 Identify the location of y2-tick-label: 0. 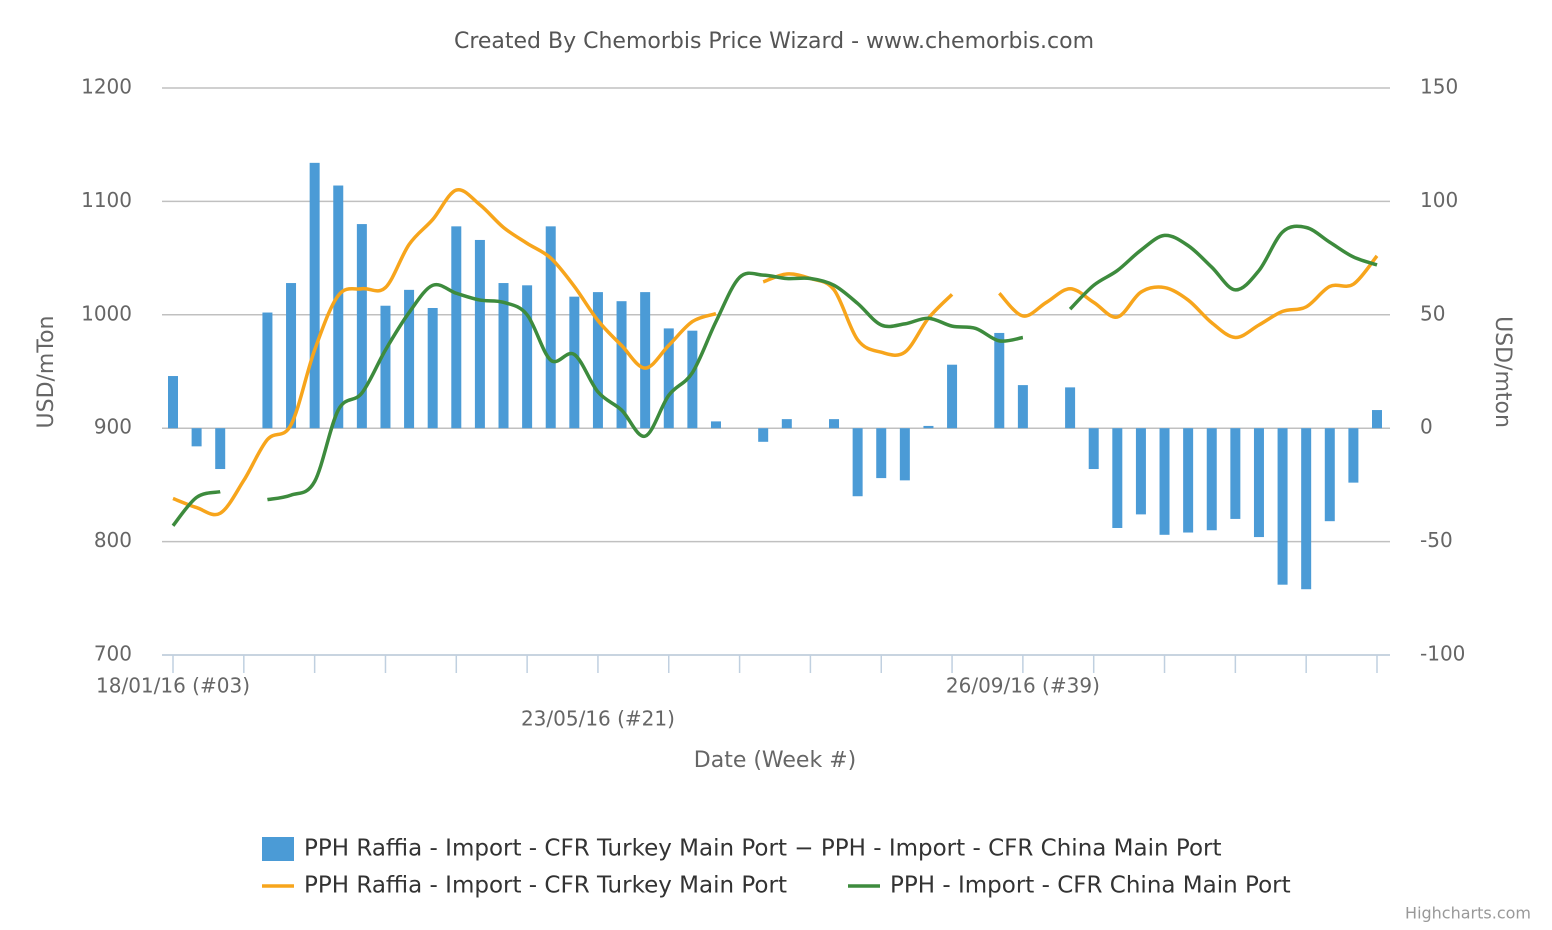
(1426, 427).